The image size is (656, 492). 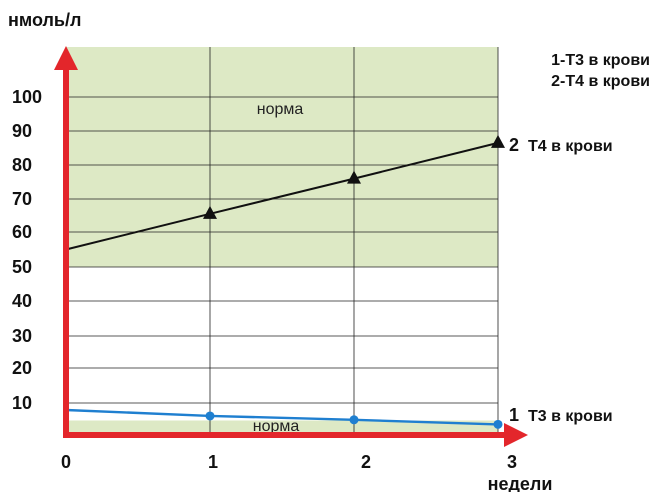 What do you see at coordinates (44, 20) in the screenshot?
I see `y-axis-title: нмоль/л` at bounding box center [44, 20].